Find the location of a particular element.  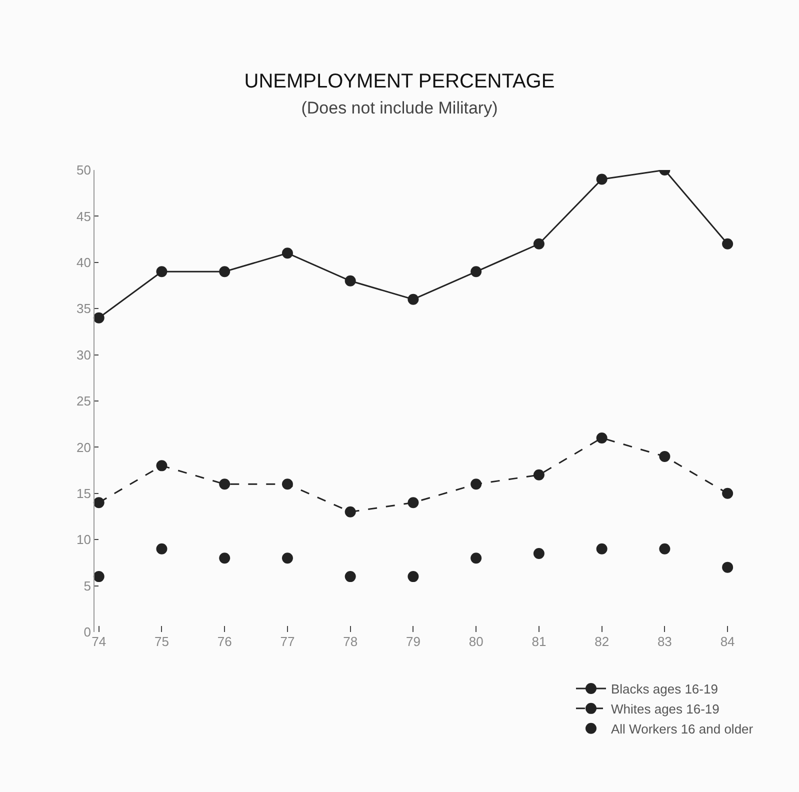

y-tick-label: 5 is located at coordinates (87, 586).